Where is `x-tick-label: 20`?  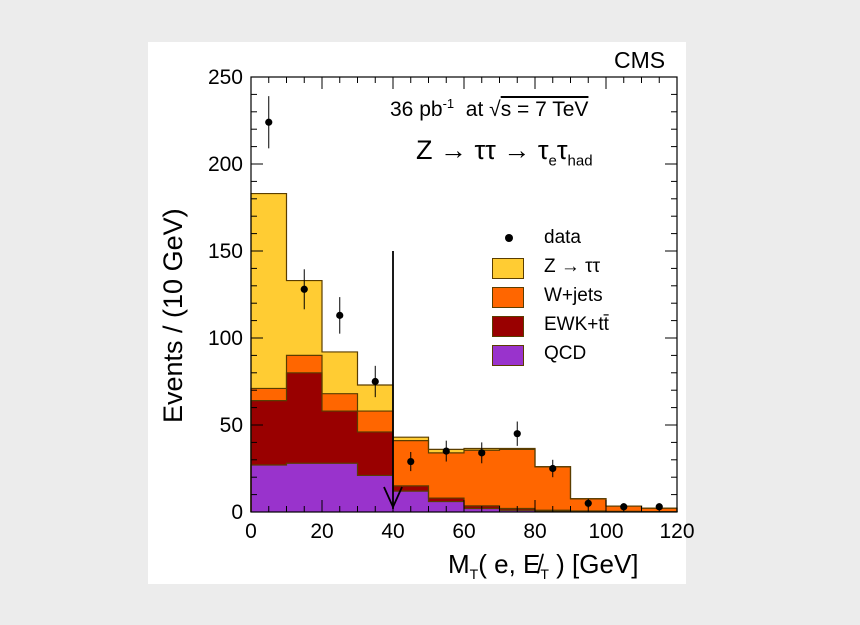 x-tick-label: 20 is located at coordinates (321, 531).